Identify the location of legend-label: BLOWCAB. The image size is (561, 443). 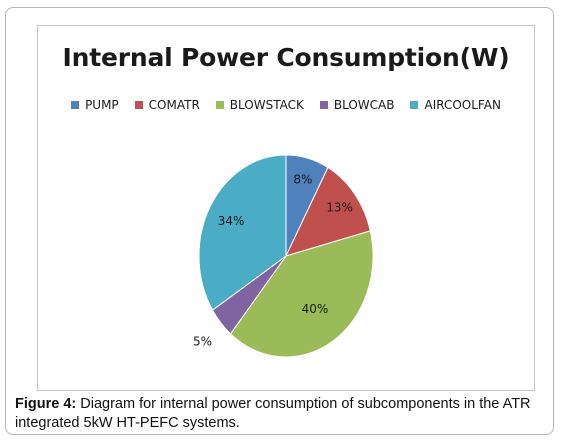
(364, 105).